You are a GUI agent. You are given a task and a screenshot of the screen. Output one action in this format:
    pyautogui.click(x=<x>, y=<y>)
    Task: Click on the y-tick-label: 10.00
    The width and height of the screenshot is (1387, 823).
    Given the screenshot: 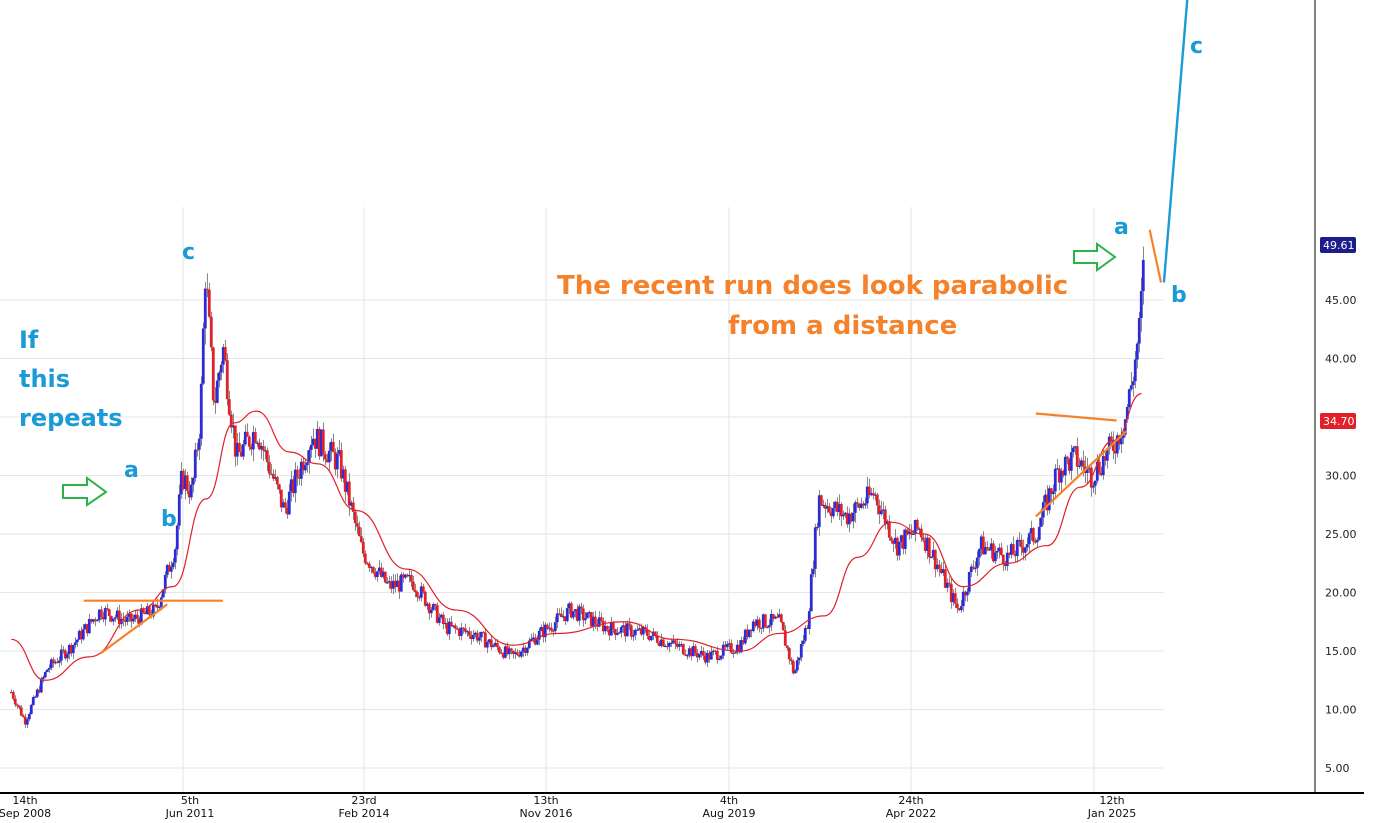 What is the action you would take?
    pyautogui.click(x=1341, y=710)
    